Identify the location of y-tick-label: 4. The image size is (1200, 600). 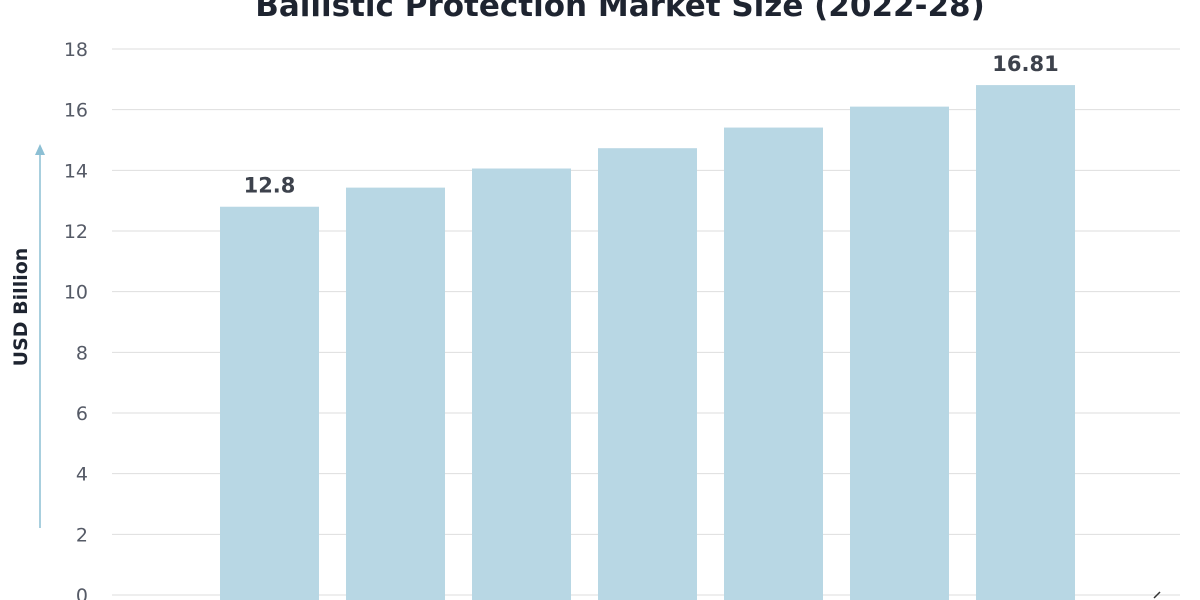
(82, 475).